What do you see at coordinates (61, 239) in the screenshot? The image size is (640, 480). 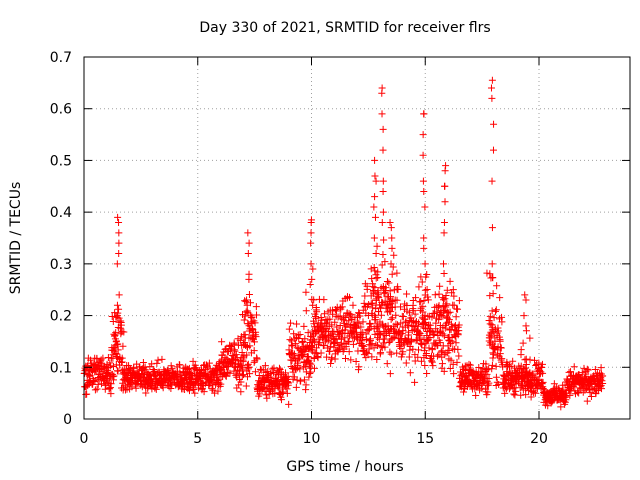 I see `y-tick-labels: 0 0.1 0.2 0.3 0.4 0.5 0.6 0.7` at bounding box center [61, 239].